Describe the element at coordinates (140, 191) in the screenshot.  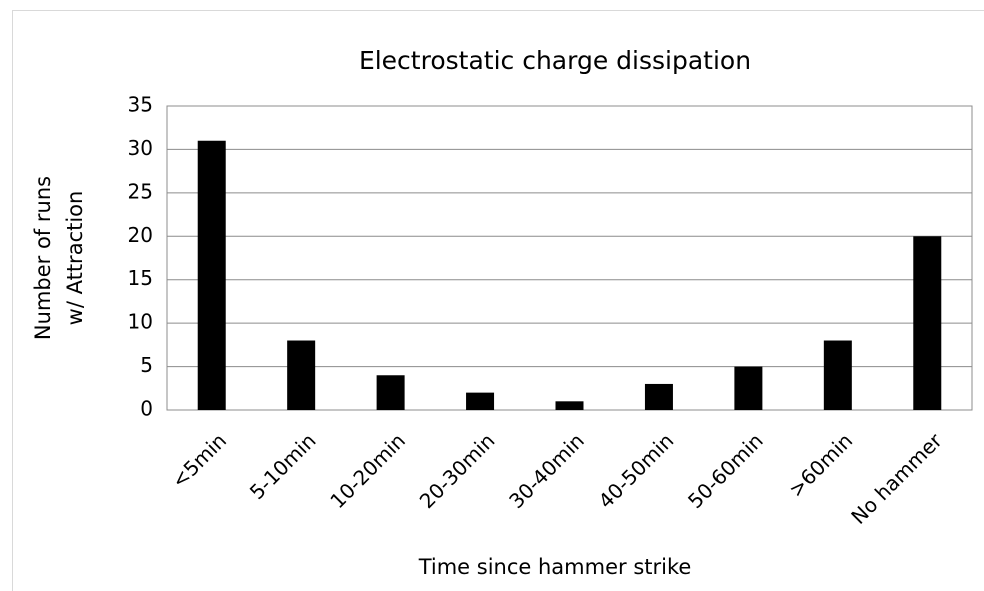
I see `y-tick-label: 25` at that location.